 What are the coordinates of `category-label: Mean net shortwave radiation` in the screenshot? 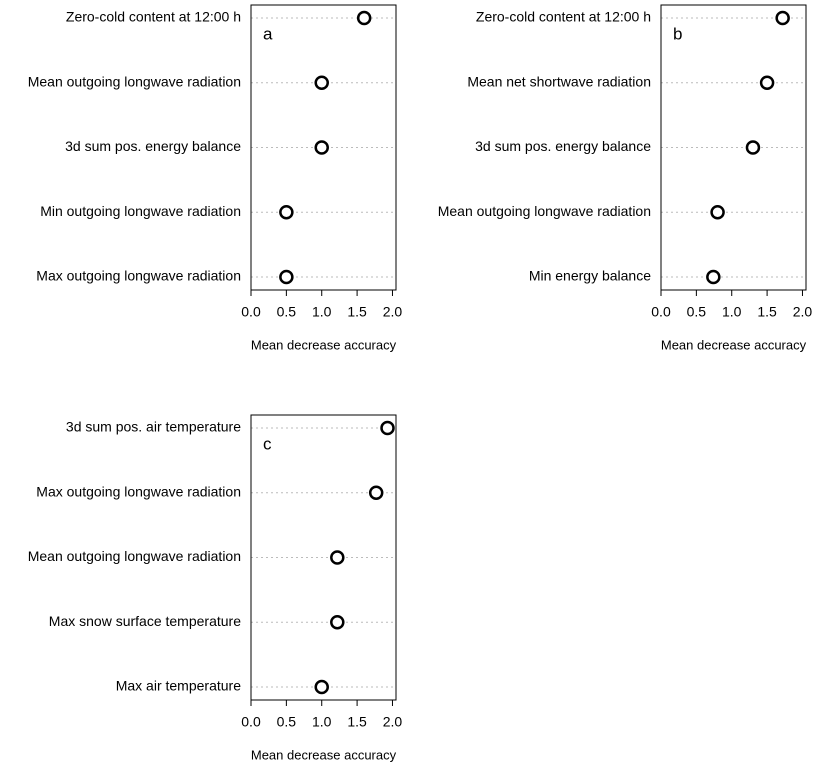 It's located at (559, 81).